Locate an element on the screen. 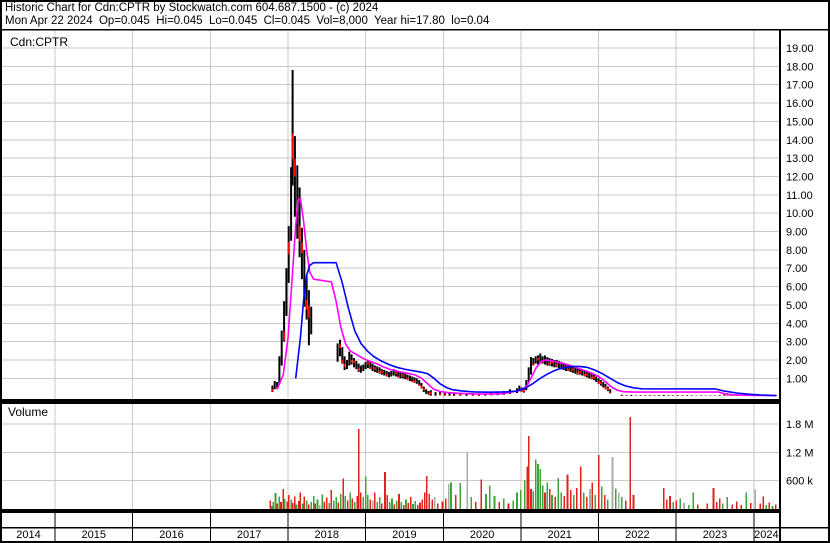 The width and height of the screenshot is (830, 543). svg-text: 2015 is located at coordinates (94, 535).